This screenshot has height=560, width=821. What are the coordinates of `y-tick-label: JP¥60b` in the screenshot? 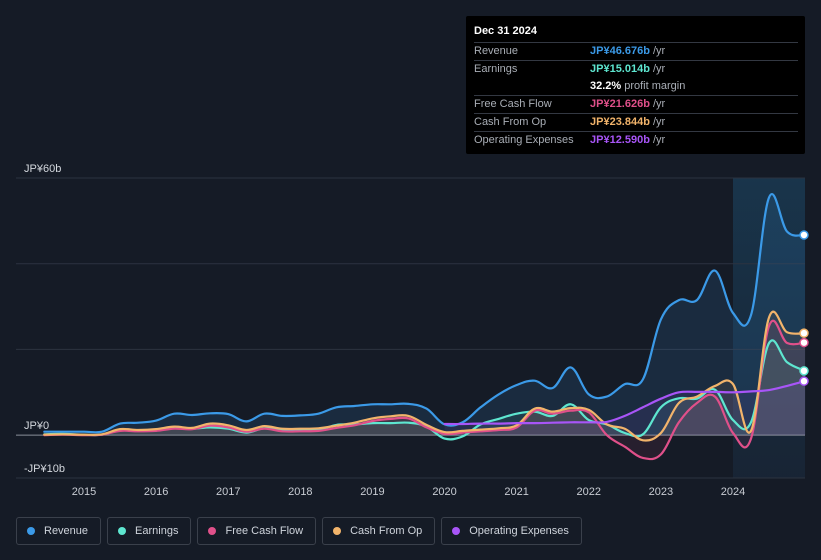 It's located at (42, 169).